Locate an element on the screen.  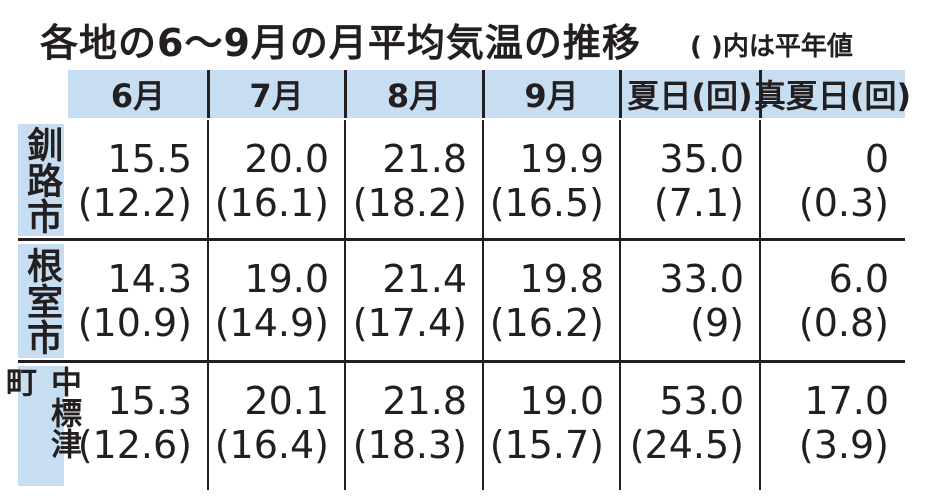
row-label: 釧路市 is located at coordinates (41, 180).